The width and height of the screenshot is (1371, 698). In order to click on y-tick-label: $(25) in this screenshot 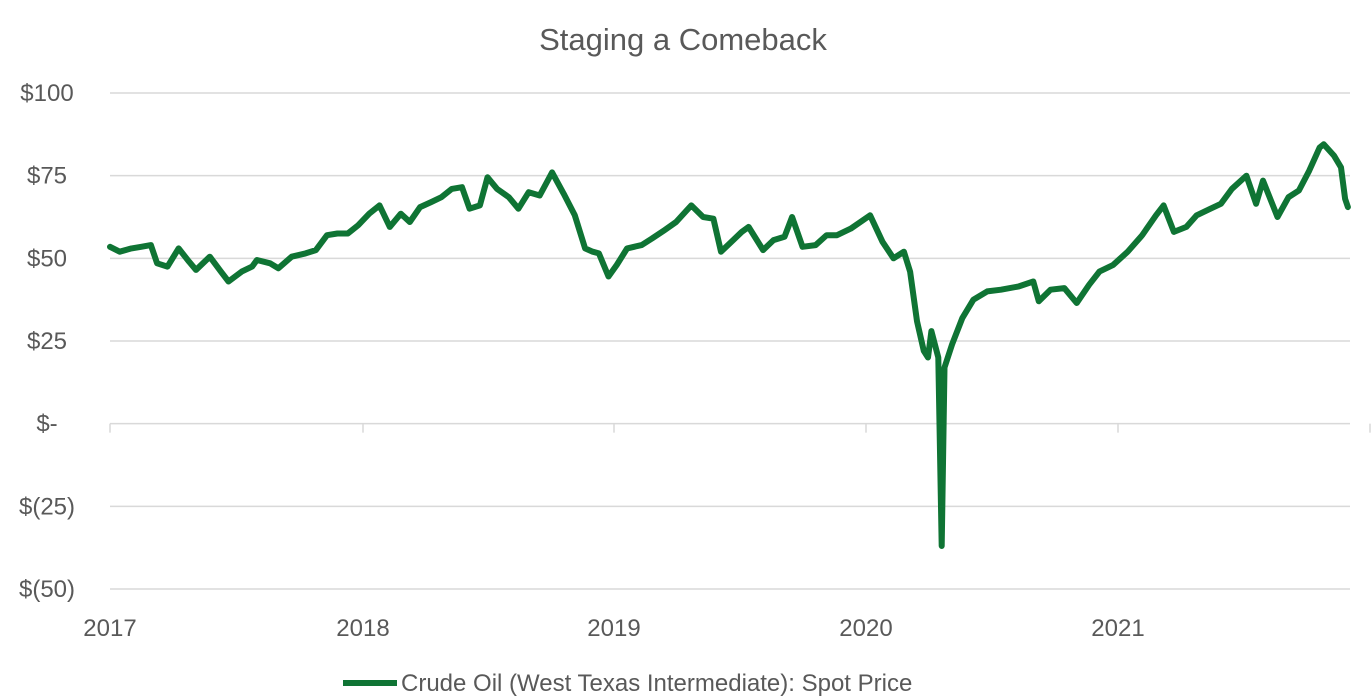, I will do `click(47, 506)`.